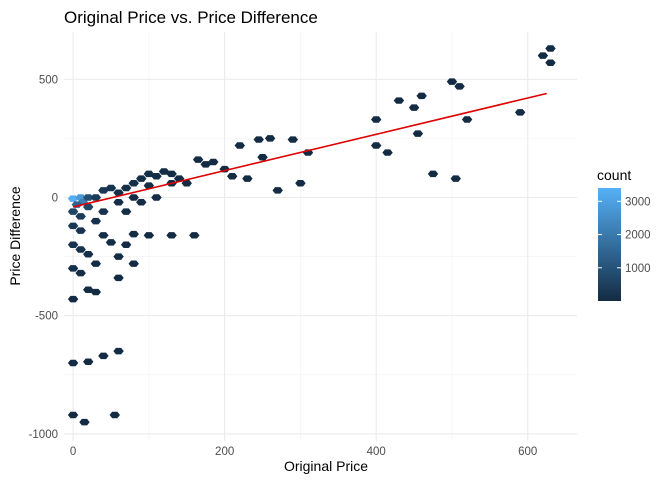  What do you see at coordinates (46, 317) in the screenshot?
I see `y-tick-label: -500` at bounding box center [46, 317].